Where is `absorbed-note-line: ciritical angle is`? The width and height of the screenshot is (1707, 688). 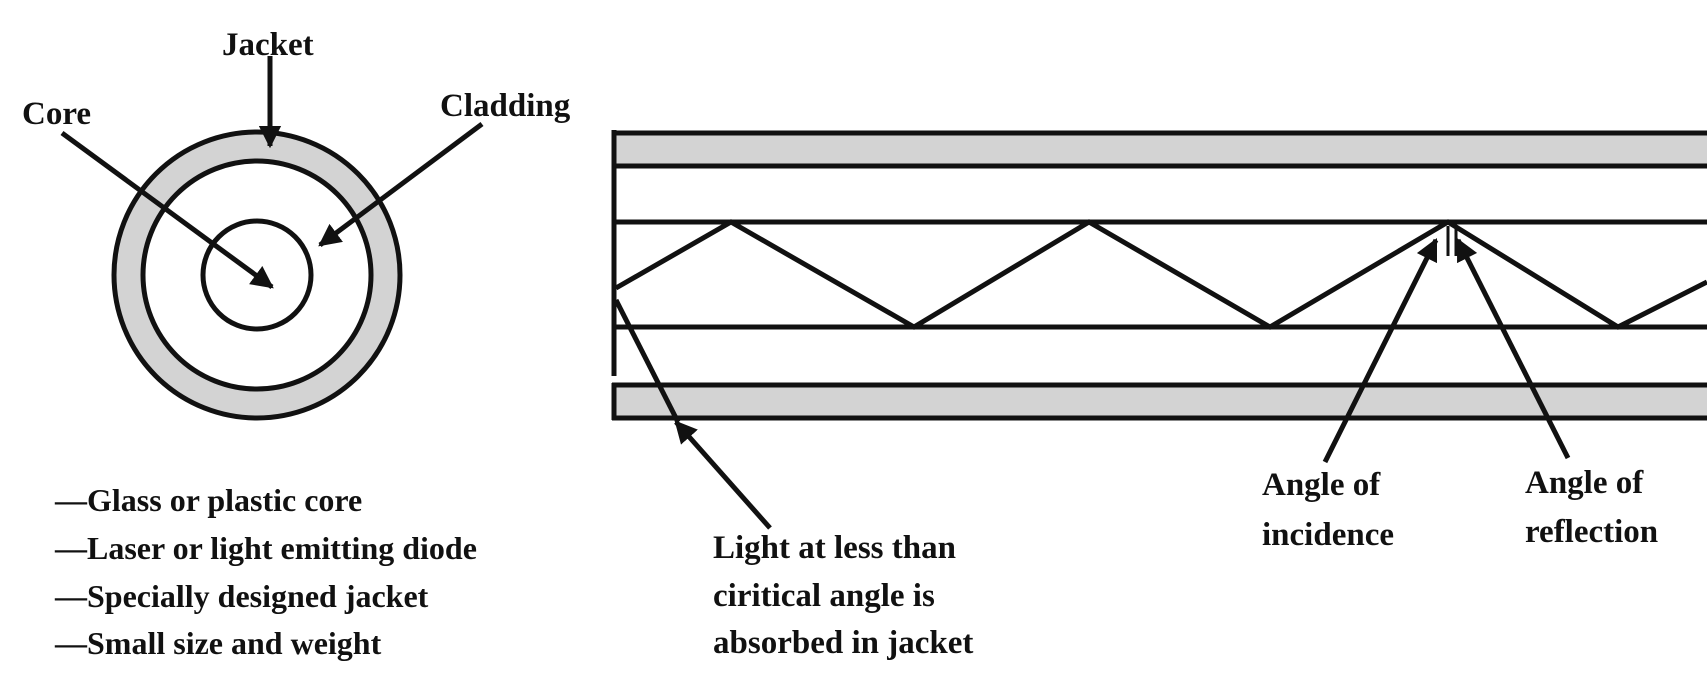
absorbed-note-line: ciritical angle is is located at coordinates (824, 596).